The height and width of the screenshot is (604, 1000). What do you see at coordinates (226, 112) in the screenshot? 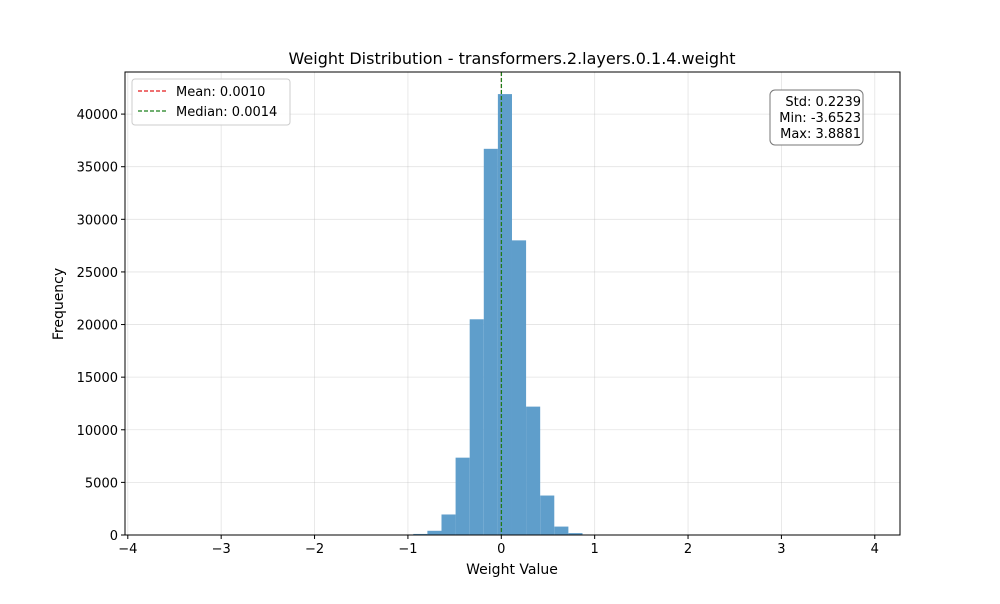
I see `legend-label-median: Median: 0.0014` at bounding box center [226, 112].